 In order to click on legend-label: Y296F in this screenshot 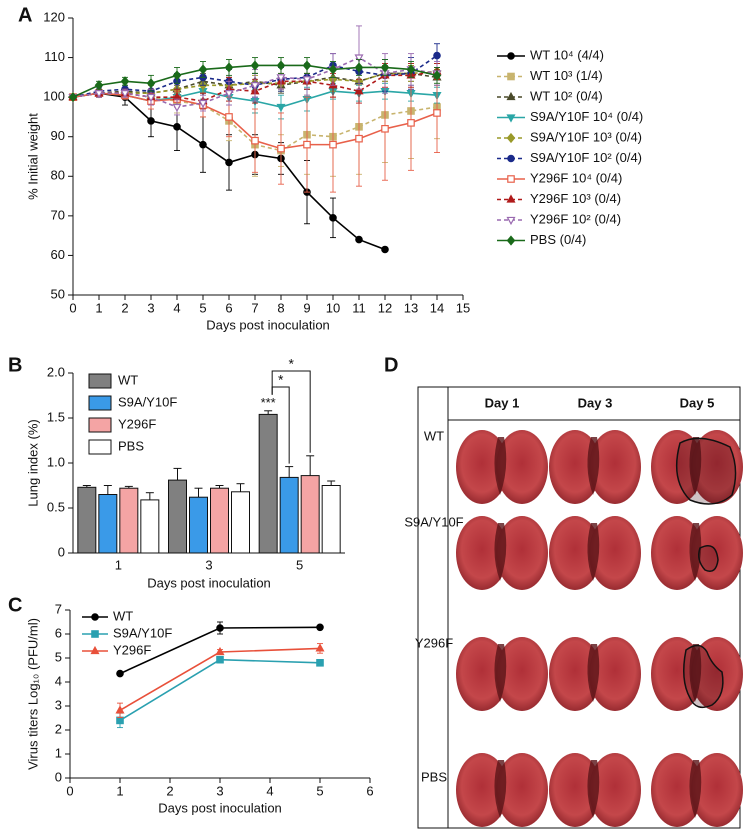, I will do `click(132, 649)`.